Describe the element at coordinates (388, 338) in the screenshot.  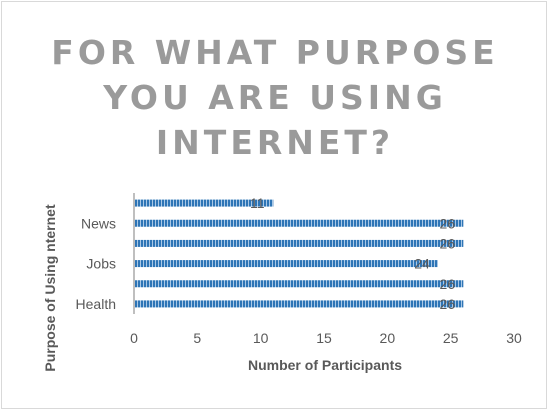
I see `x-tick-label: 20` at that location.